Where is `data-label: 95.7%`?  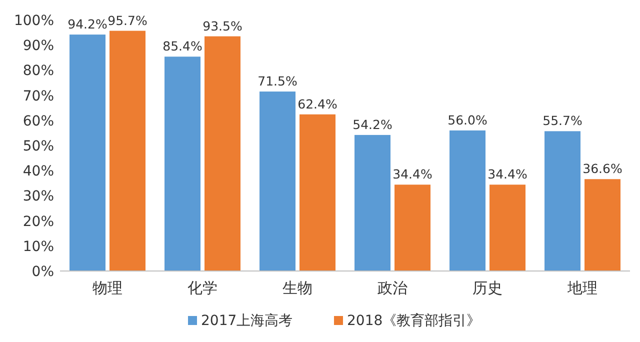
data-label: 95.7% is located at coordinates (128, 20).